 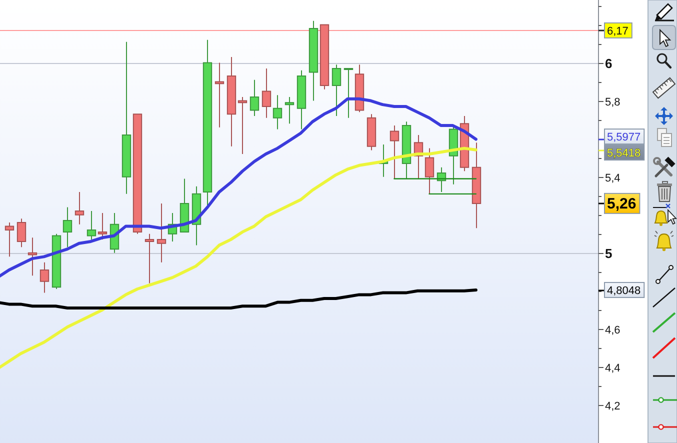 What do you see at coordinates (624, 290) in the screenshot?
I see `text: 4,8048` at bounding box center [624, 290].